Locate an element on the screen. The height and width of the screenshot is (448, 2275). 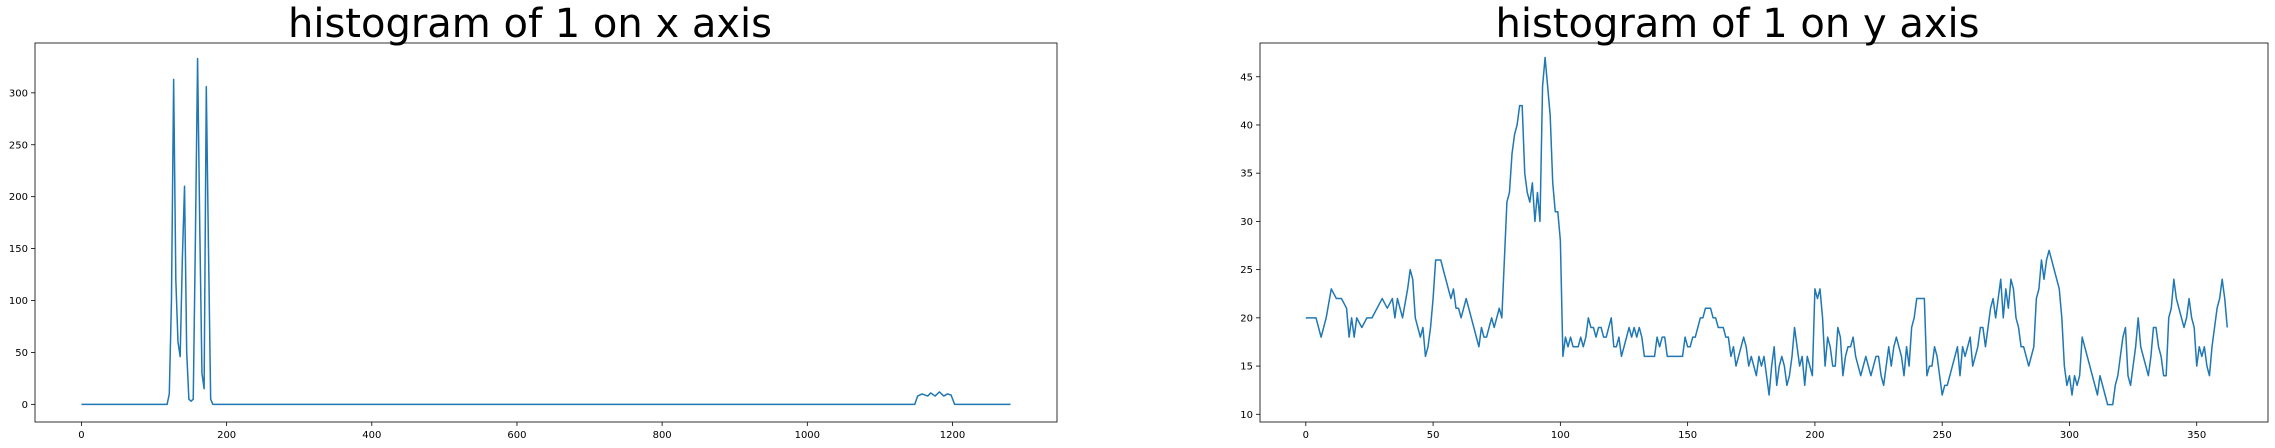
chart-title: histogram of 1 on x axis is located at coordinates (530, 24).